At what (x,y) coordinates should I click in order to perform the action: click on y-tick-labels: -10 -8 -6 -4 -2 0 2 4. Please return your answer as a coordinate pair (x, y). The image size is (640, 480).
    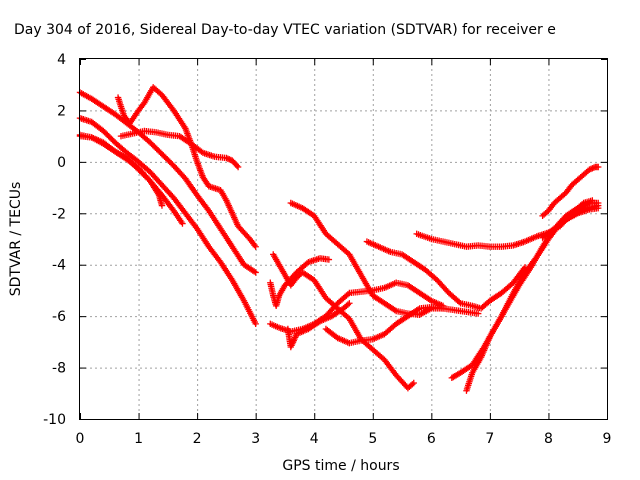
    Looking at the image, I should click on (54, 240).